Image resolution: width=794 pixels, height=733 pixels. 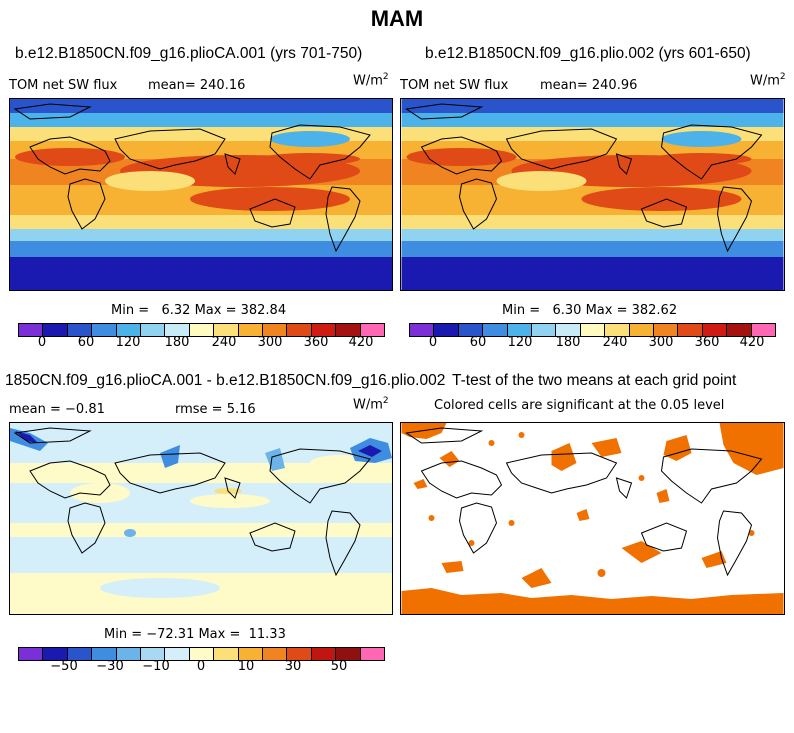 What do you see at coordinates (42, 342) in the screenshot?
I see `panel1-tick: 0` at bounding box center [42, 342].